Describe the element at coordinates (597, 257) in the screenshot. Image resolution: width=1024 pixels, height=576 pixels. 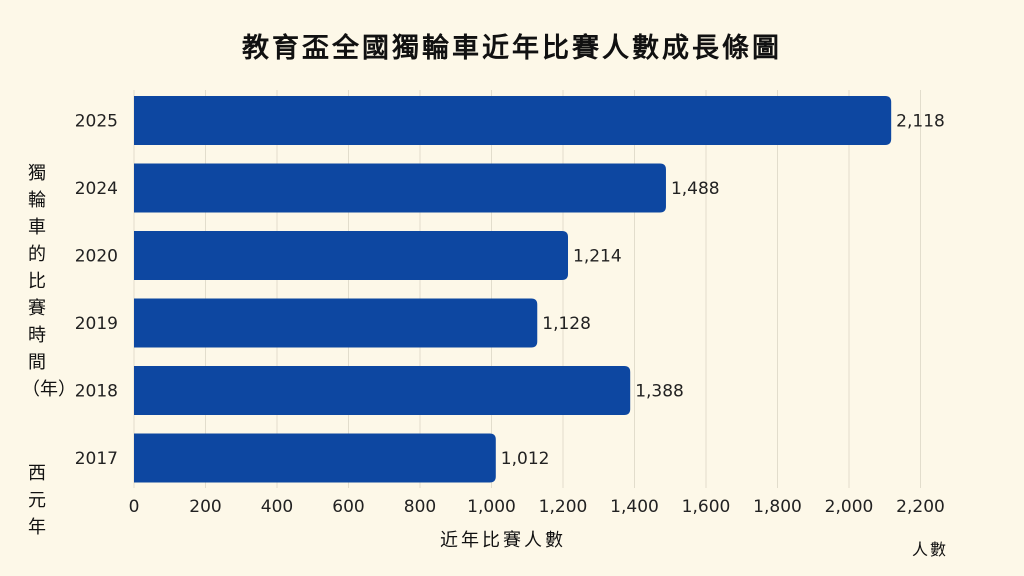
I see `value-label: 1,214` at that location.